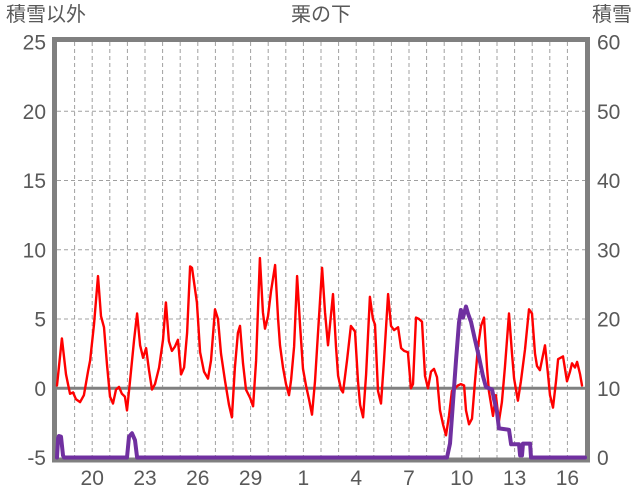 The width and height of the screenshot is (636, 501). Describe the element at coordinates (36, 458) in the screenshot. I see `left-axis-tick-label: -5` at that location.